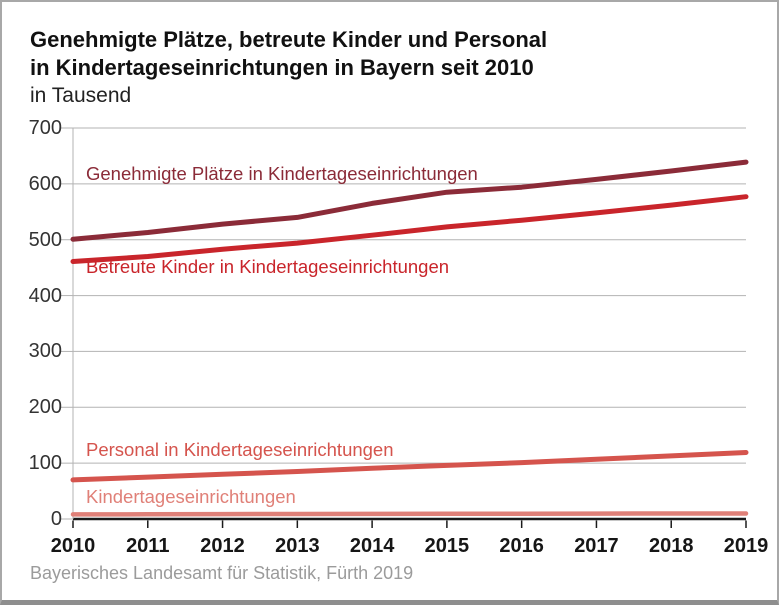  What do you see at coordinates (746, 546) in the screenshot?
I see `x-axis-label-2019: 2019` at bounding box center [746, 546].